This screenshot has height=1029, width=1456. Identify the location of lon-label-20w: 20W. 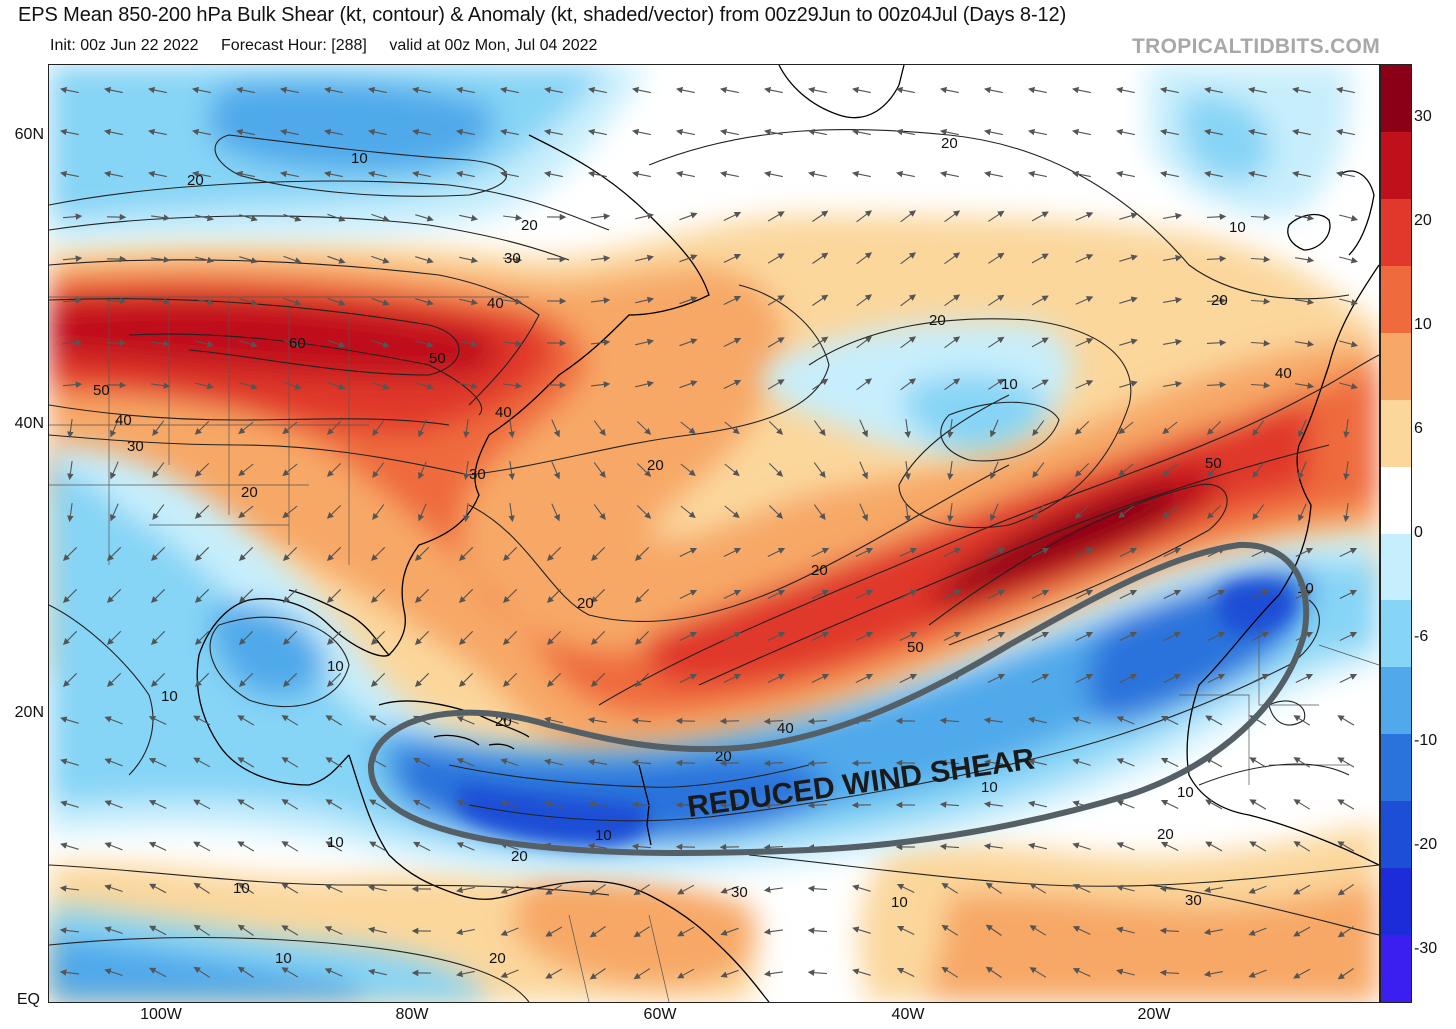
(1154, 1014).